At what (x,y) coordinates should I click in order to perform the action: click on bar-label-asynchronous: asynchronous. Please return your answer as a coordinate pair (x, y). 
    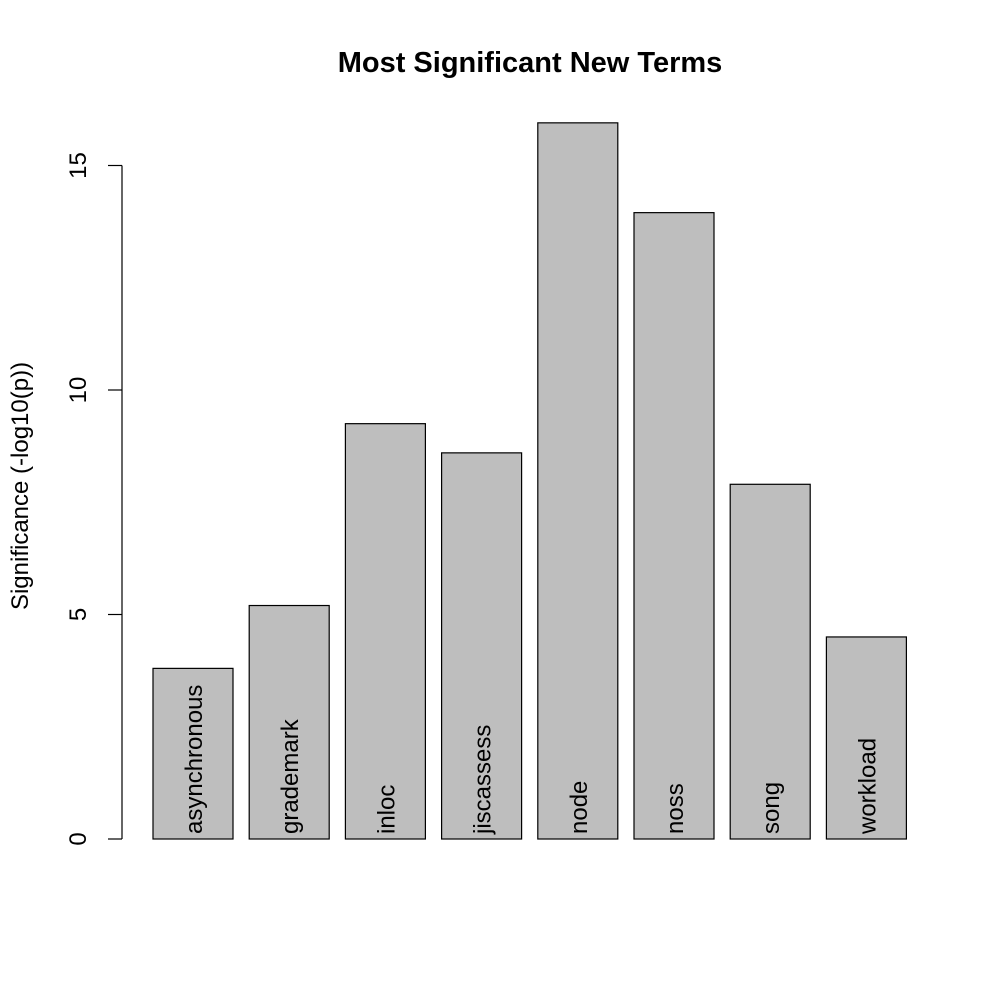
    Looking at the image, I should click on (194, 759).